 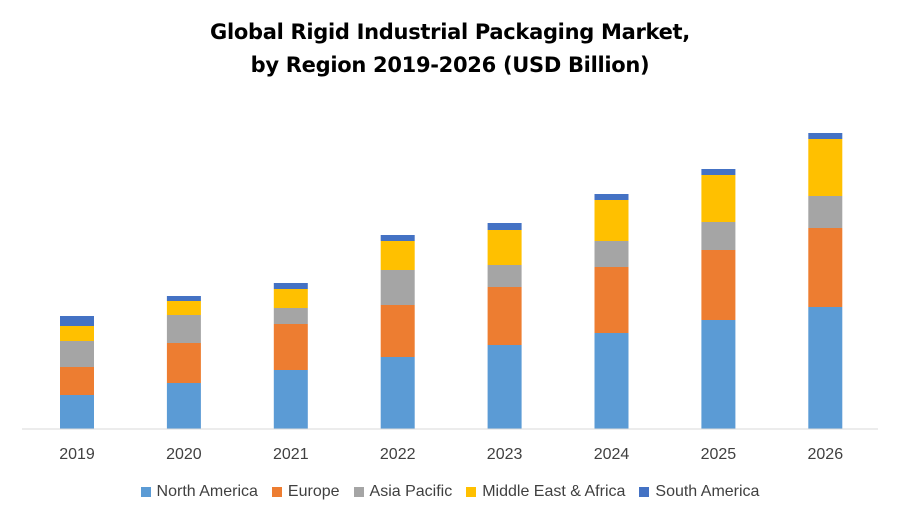 I want to click on bar-2021-asia-pacific, so click(x=290, y=316).